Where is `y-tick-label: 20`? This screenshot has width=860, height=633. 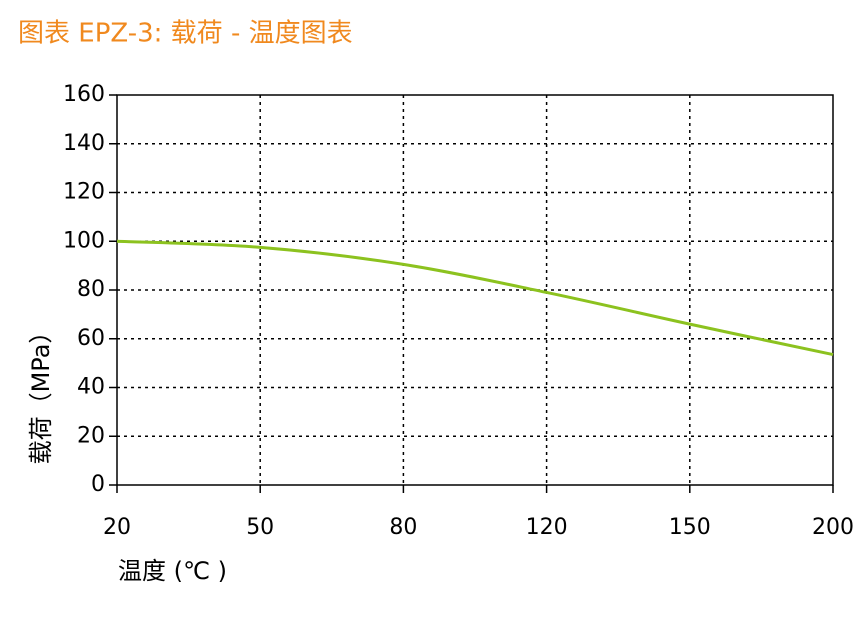
y-tick-label: 20 is located at coordinates (91, 435).